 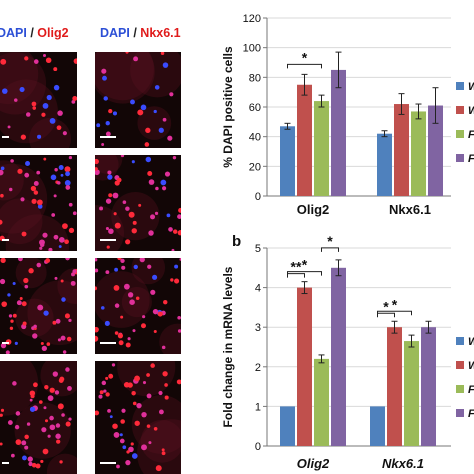 What do you see at coordinates (138, 306) in the screenshot?
I see `micrograph-nkx61-row3` at bounding box center [138, 306].